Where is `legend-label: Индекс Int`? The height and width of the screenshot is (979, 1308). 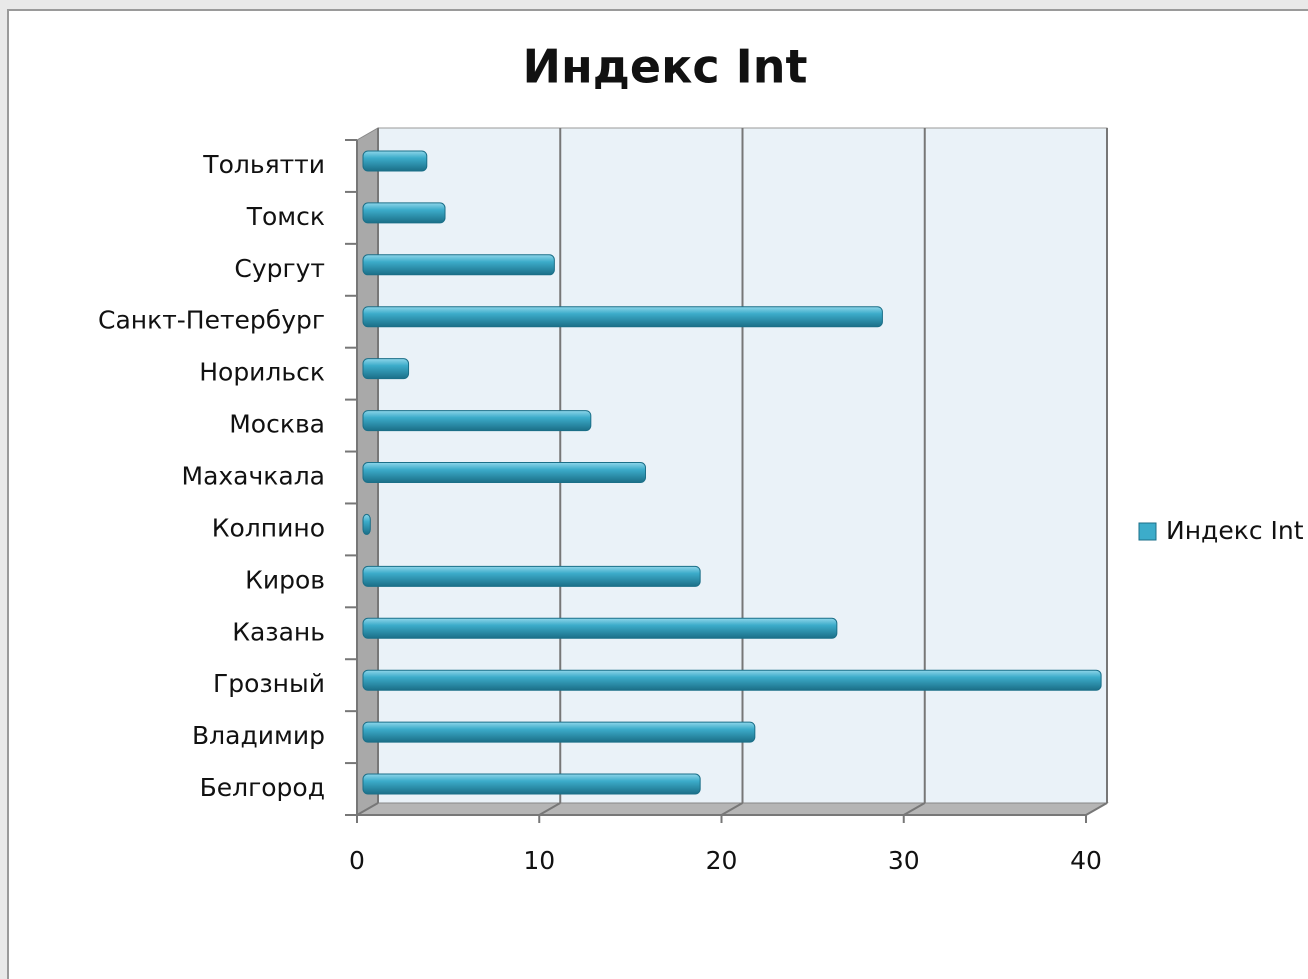
legend-label: Индекс Int is located at coordinates (1235, 530).